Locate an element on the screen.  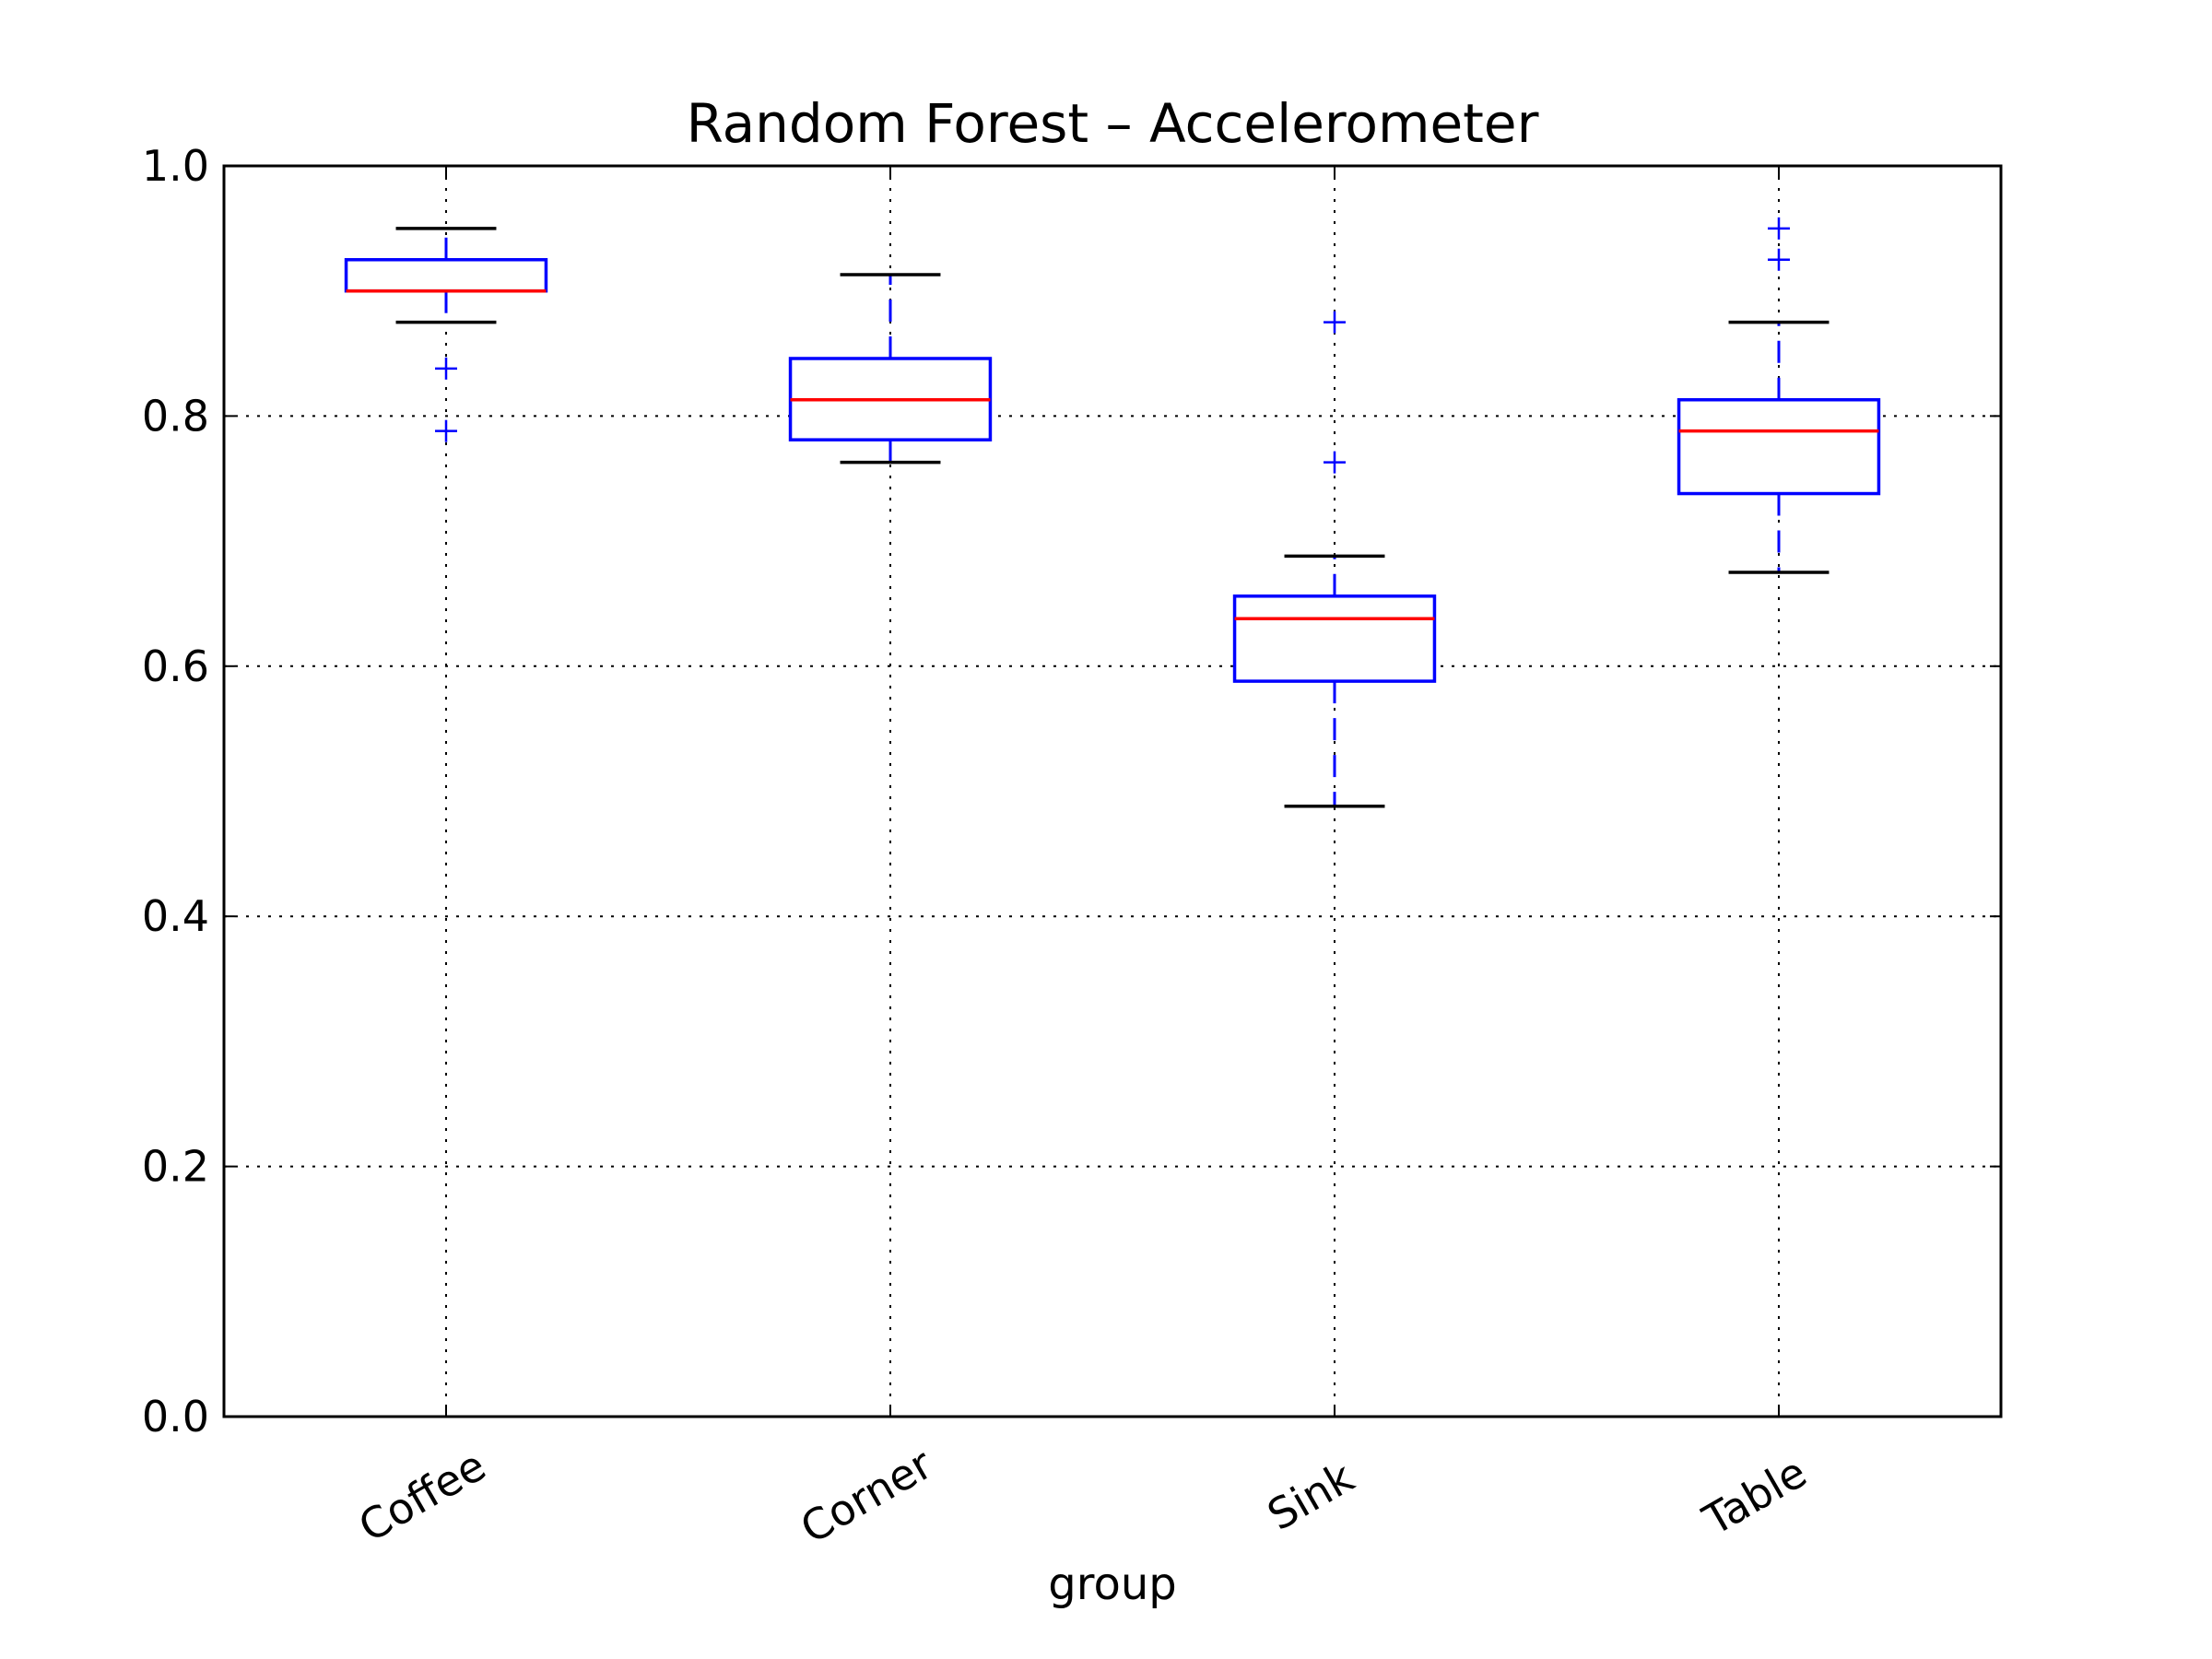
y-tick-label: 0.8 is located at coordinates (175, 416).